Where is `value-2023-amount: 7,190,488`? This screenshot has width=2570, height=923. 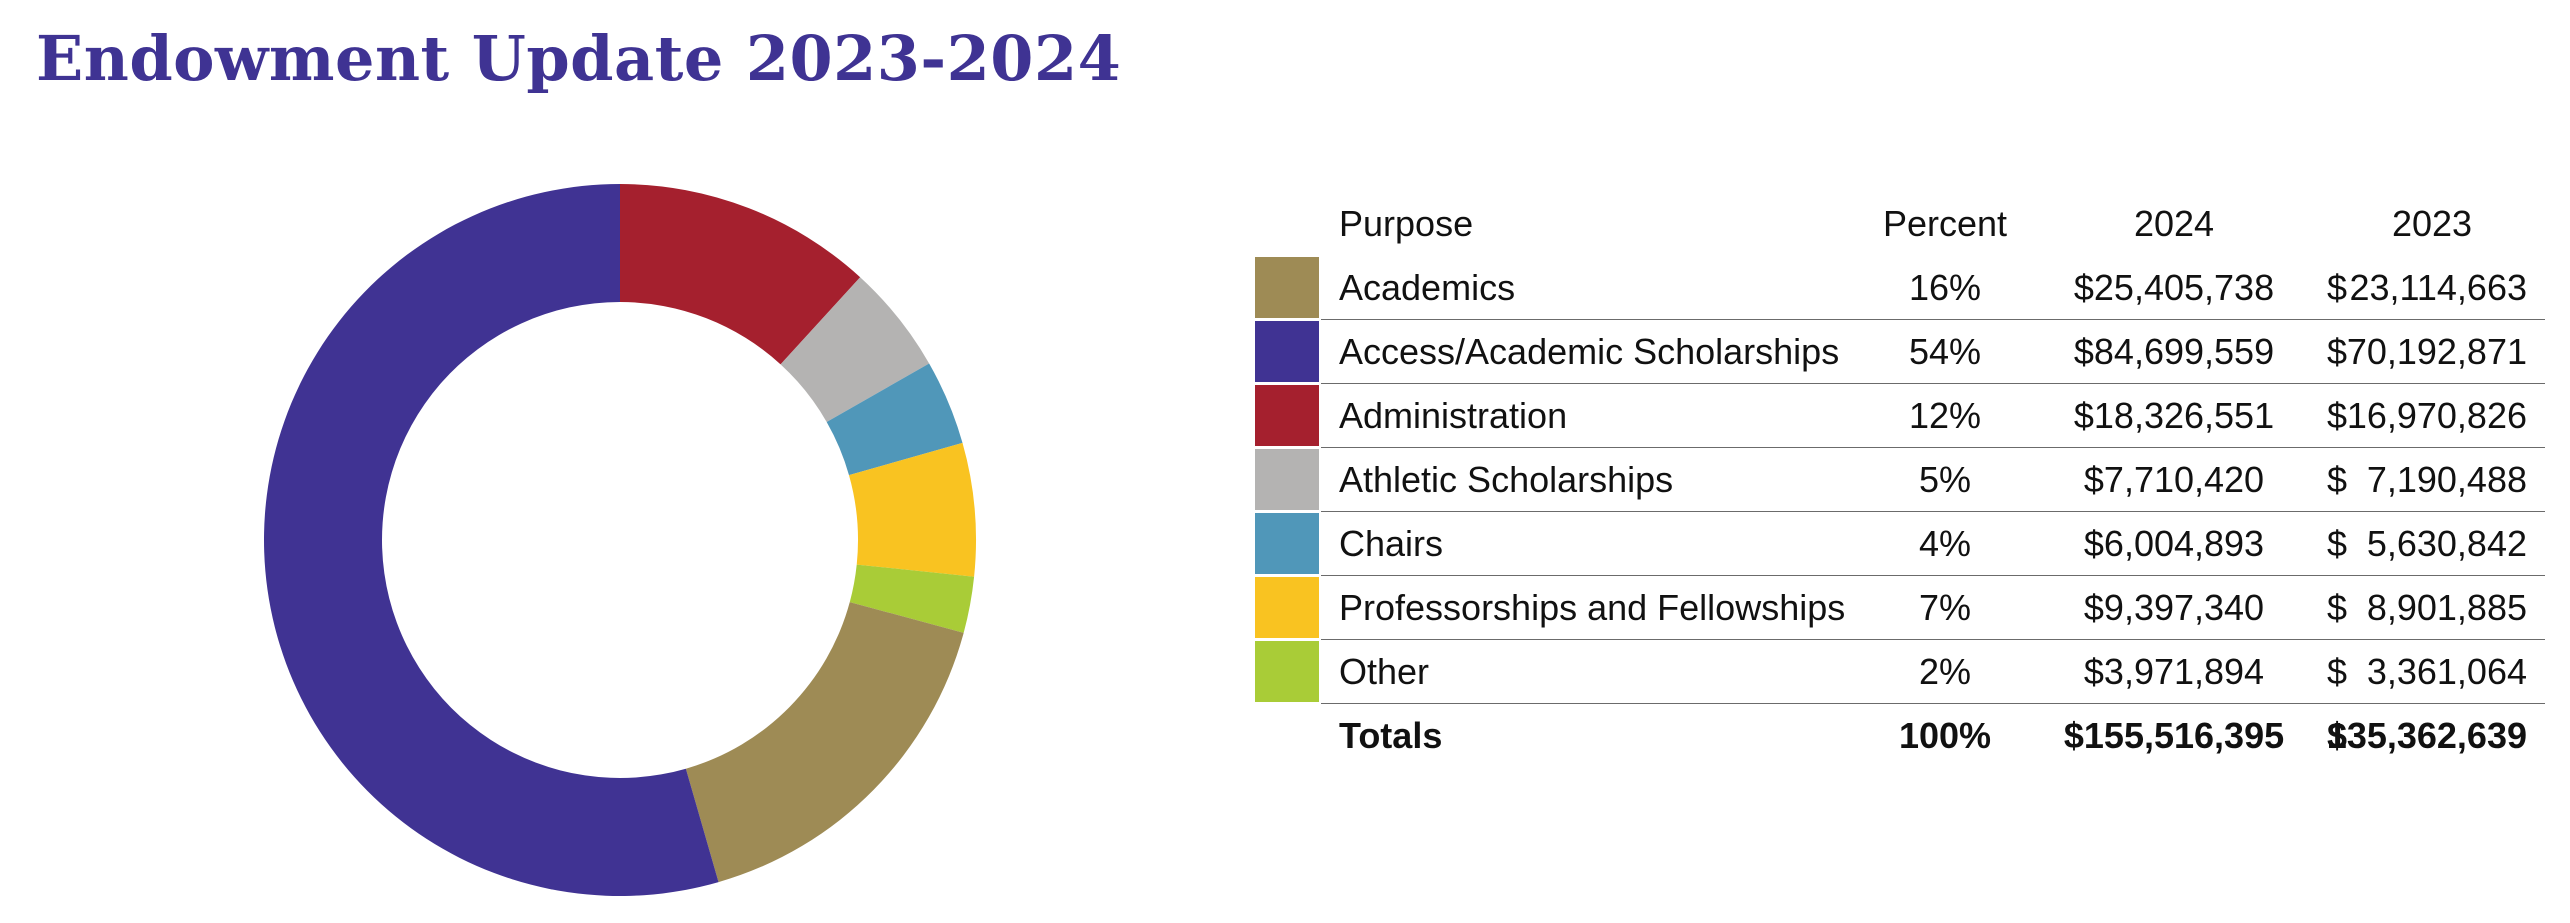
value-2023-amount: 7,190,488 is located at coordinates (2446, 479).